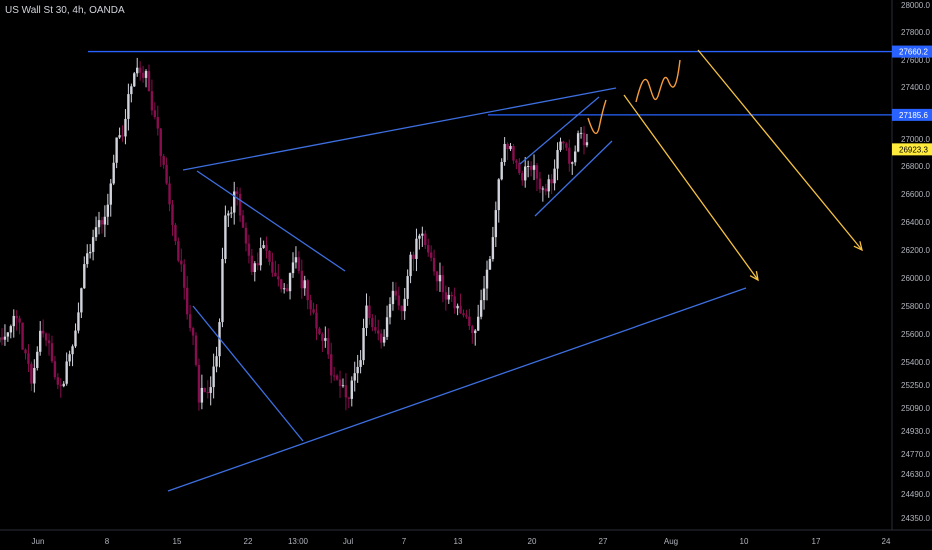 The image size is (932, 550). I want to click on y-tick-label: 27600.0, so click(915, 60).